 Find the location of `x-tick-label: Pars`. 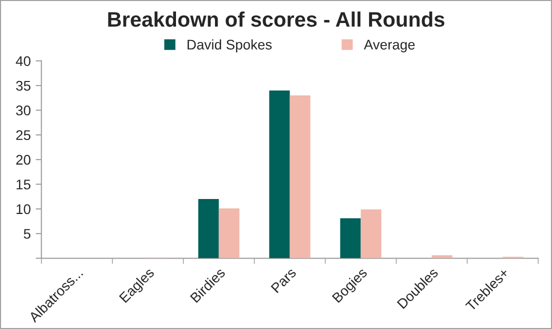

x-tick-label: Pars is located at coordinates (283, 280).